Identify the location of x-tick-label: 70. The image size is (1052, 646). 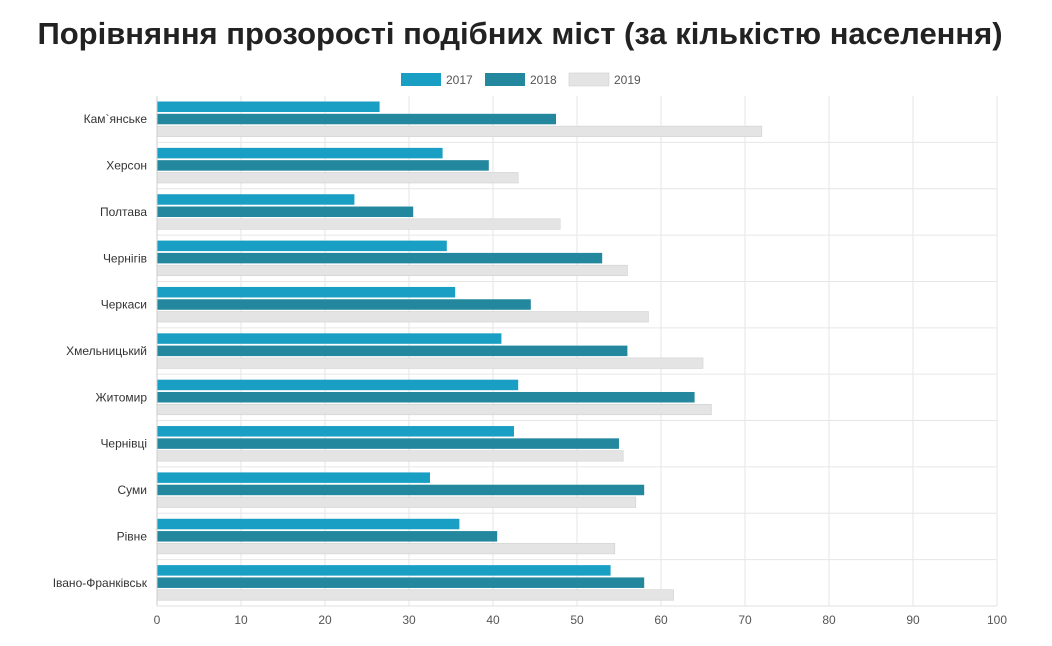
(745, 620).